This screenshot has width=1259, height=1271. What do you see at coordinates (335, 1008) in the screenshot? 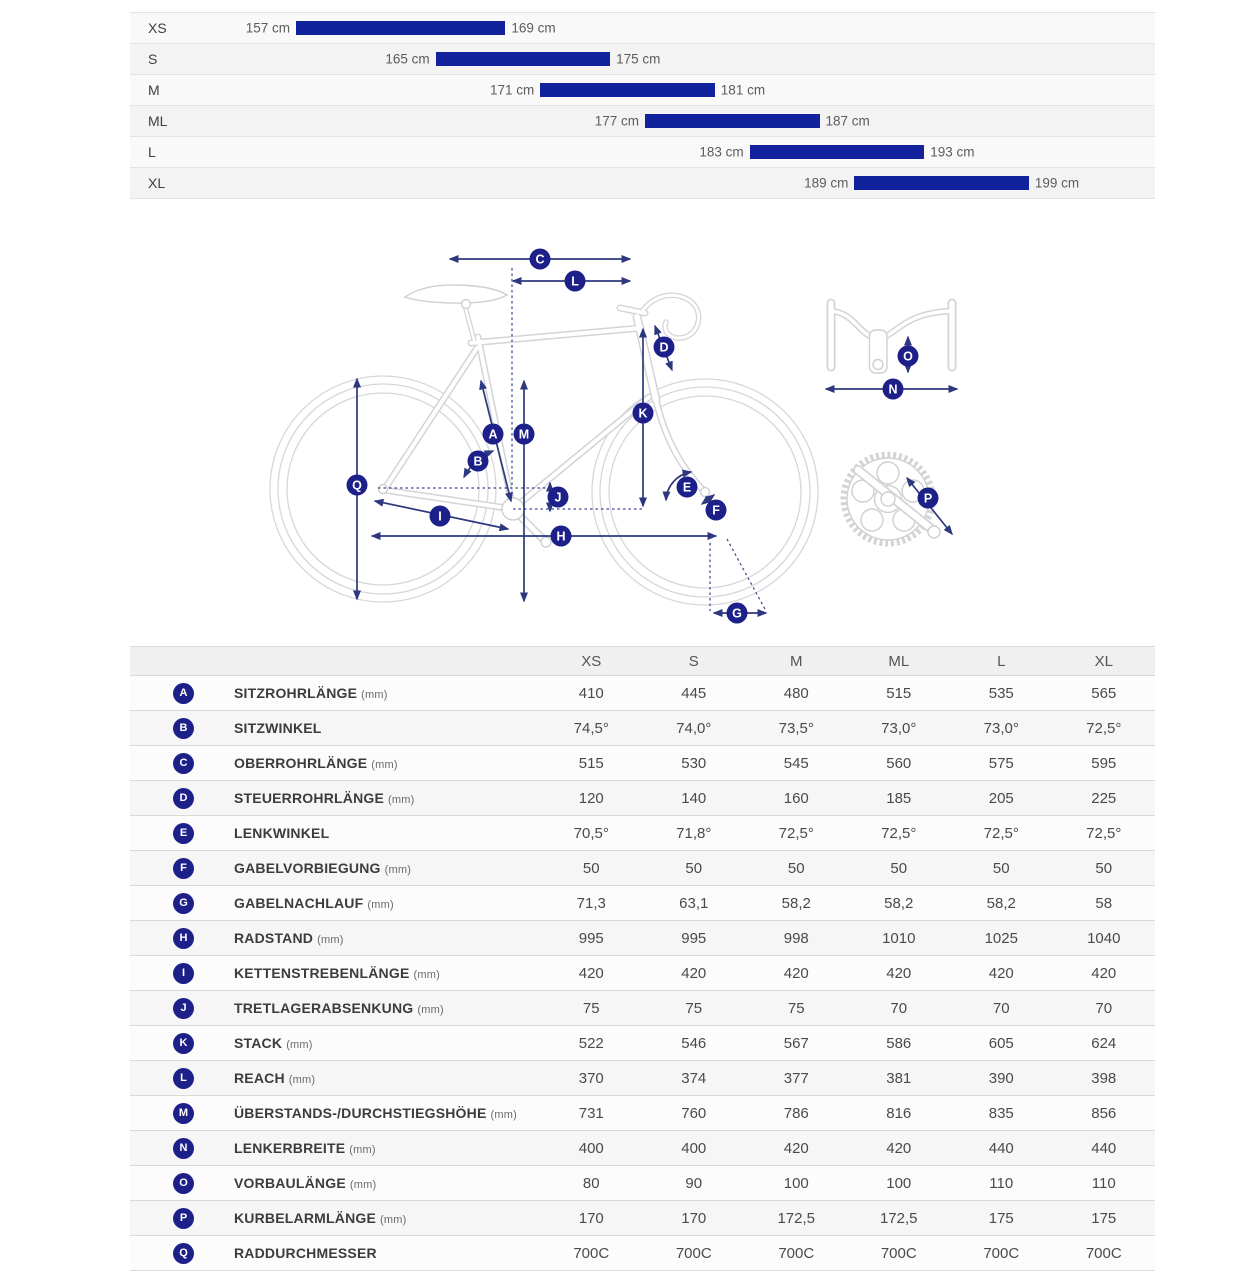
I see `row-label-cell: J TRETLAGERABSENKUNG (mm)` at bounding box center [335, 1008].